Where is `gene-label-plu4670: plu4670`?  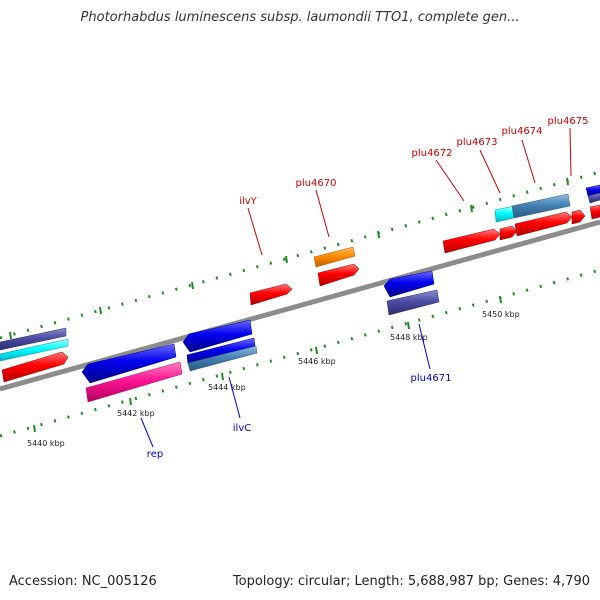
gene-label-plu4670: plu4670 is located at coordinates (316, 183).